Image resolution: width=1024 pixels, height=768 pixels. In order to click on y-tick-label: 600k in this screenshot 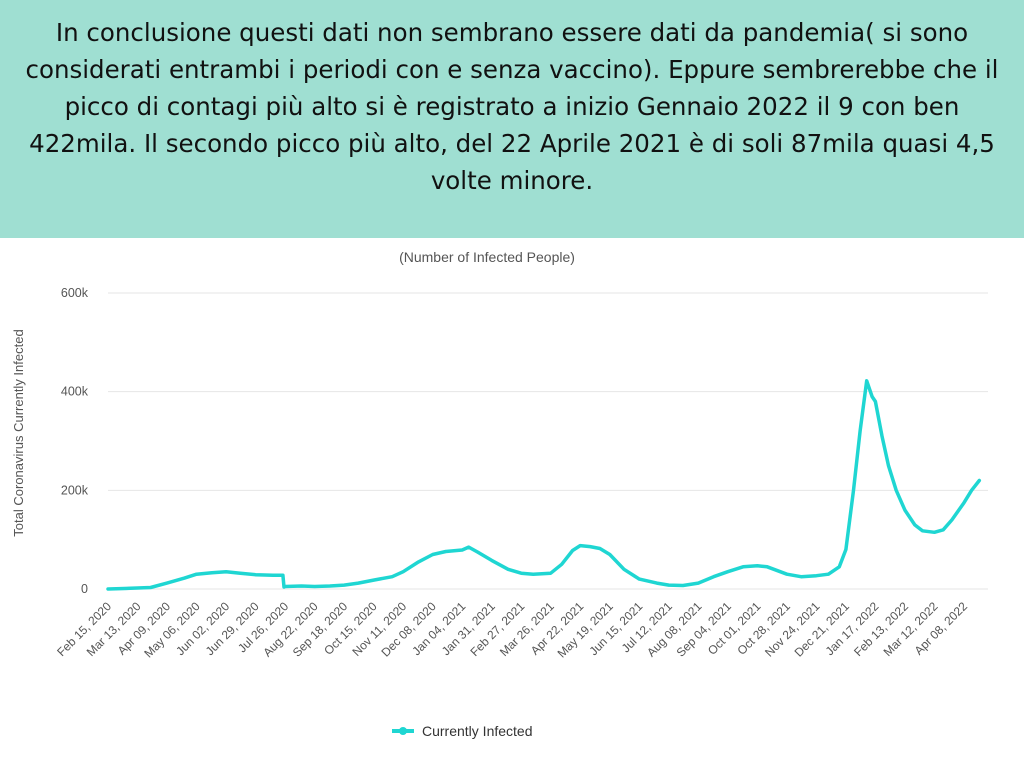, I will do `click(75, 293)`.